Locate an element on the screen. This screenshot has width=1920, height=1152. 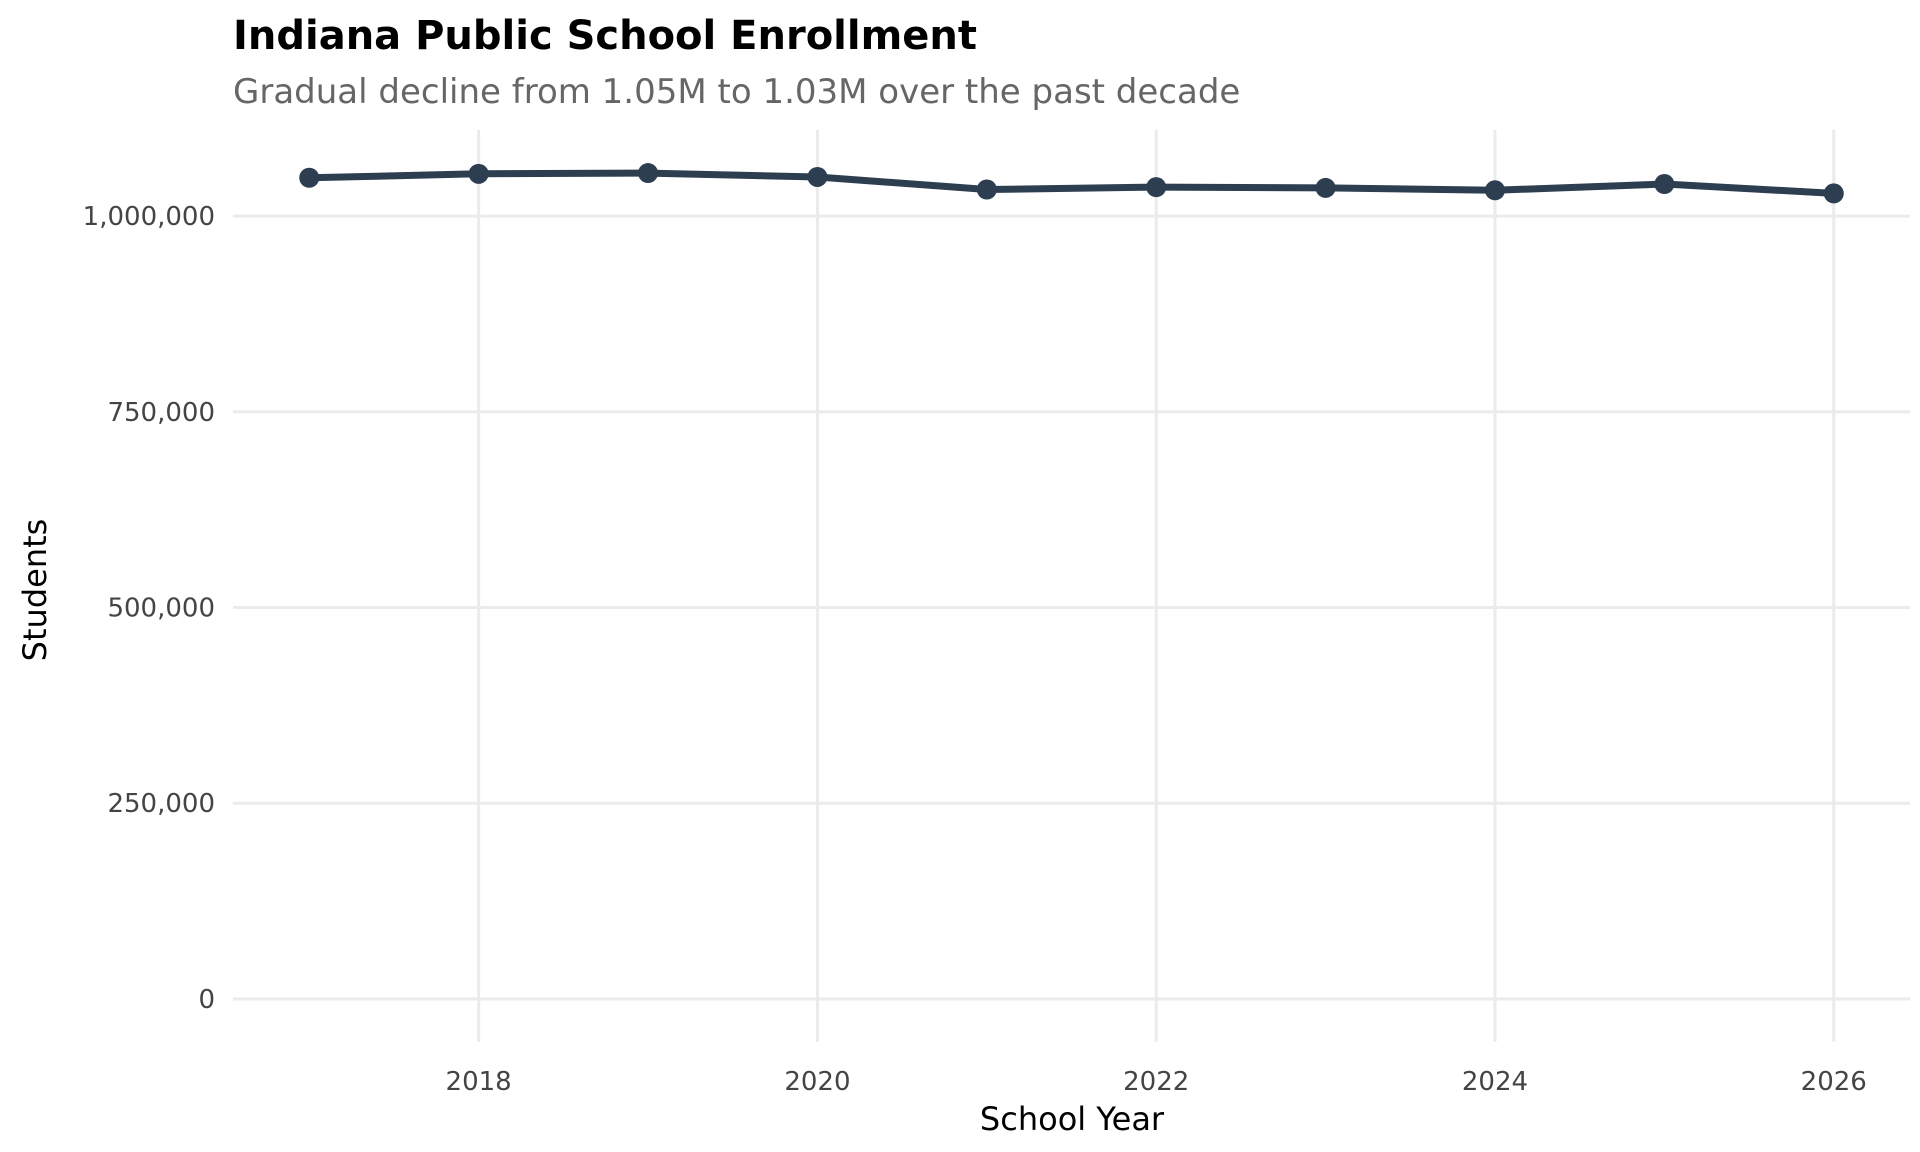
series-line is located at coordinates (1071, 183).